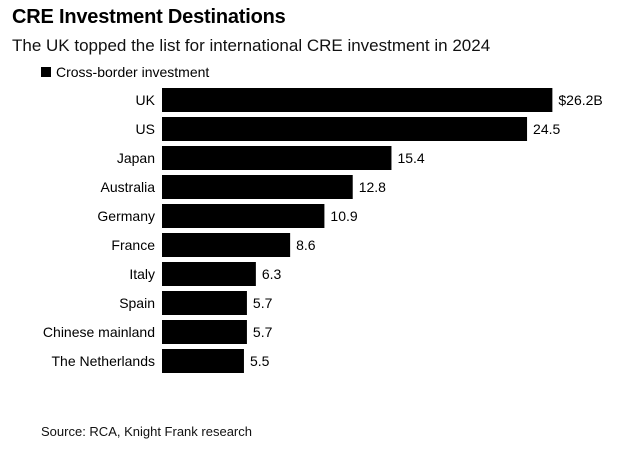 The image size is (626, 451). What do you see at coordinates (209, 274) in the screenshot?
I see `bar-italy` at bounding box center [209, 274].